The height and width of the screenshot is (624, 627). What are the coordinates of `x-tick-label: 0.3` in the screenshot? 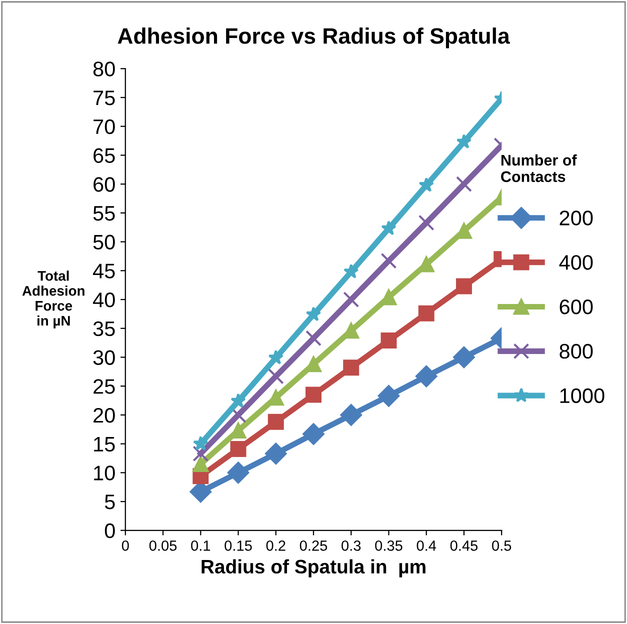 It's located at (351, 545).